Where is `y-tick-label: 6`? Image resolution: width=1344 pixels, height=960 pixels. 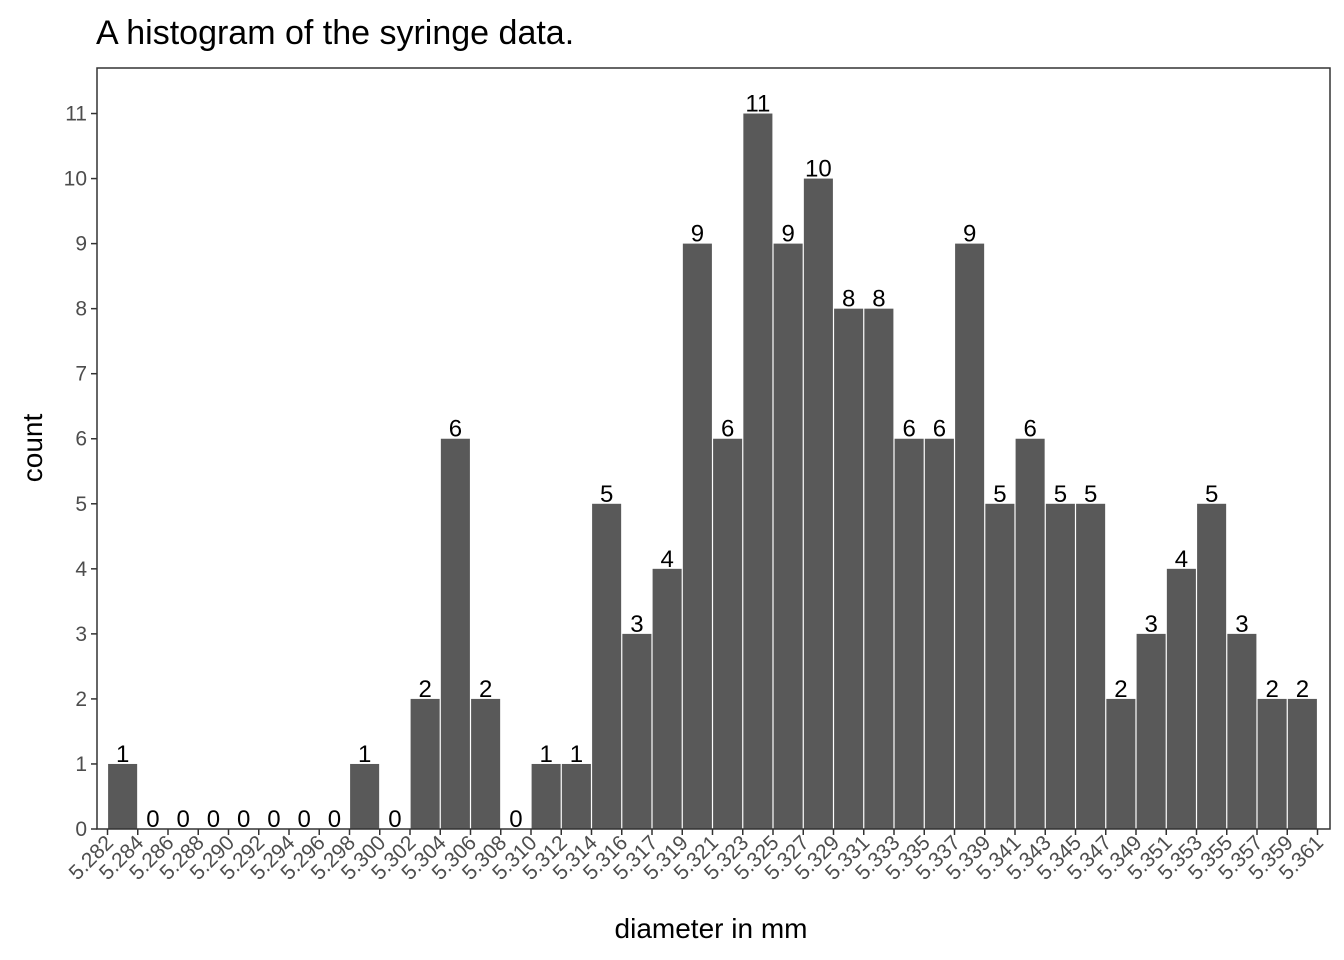 y-tick-label: 6 is located at coordinates (81, 439).